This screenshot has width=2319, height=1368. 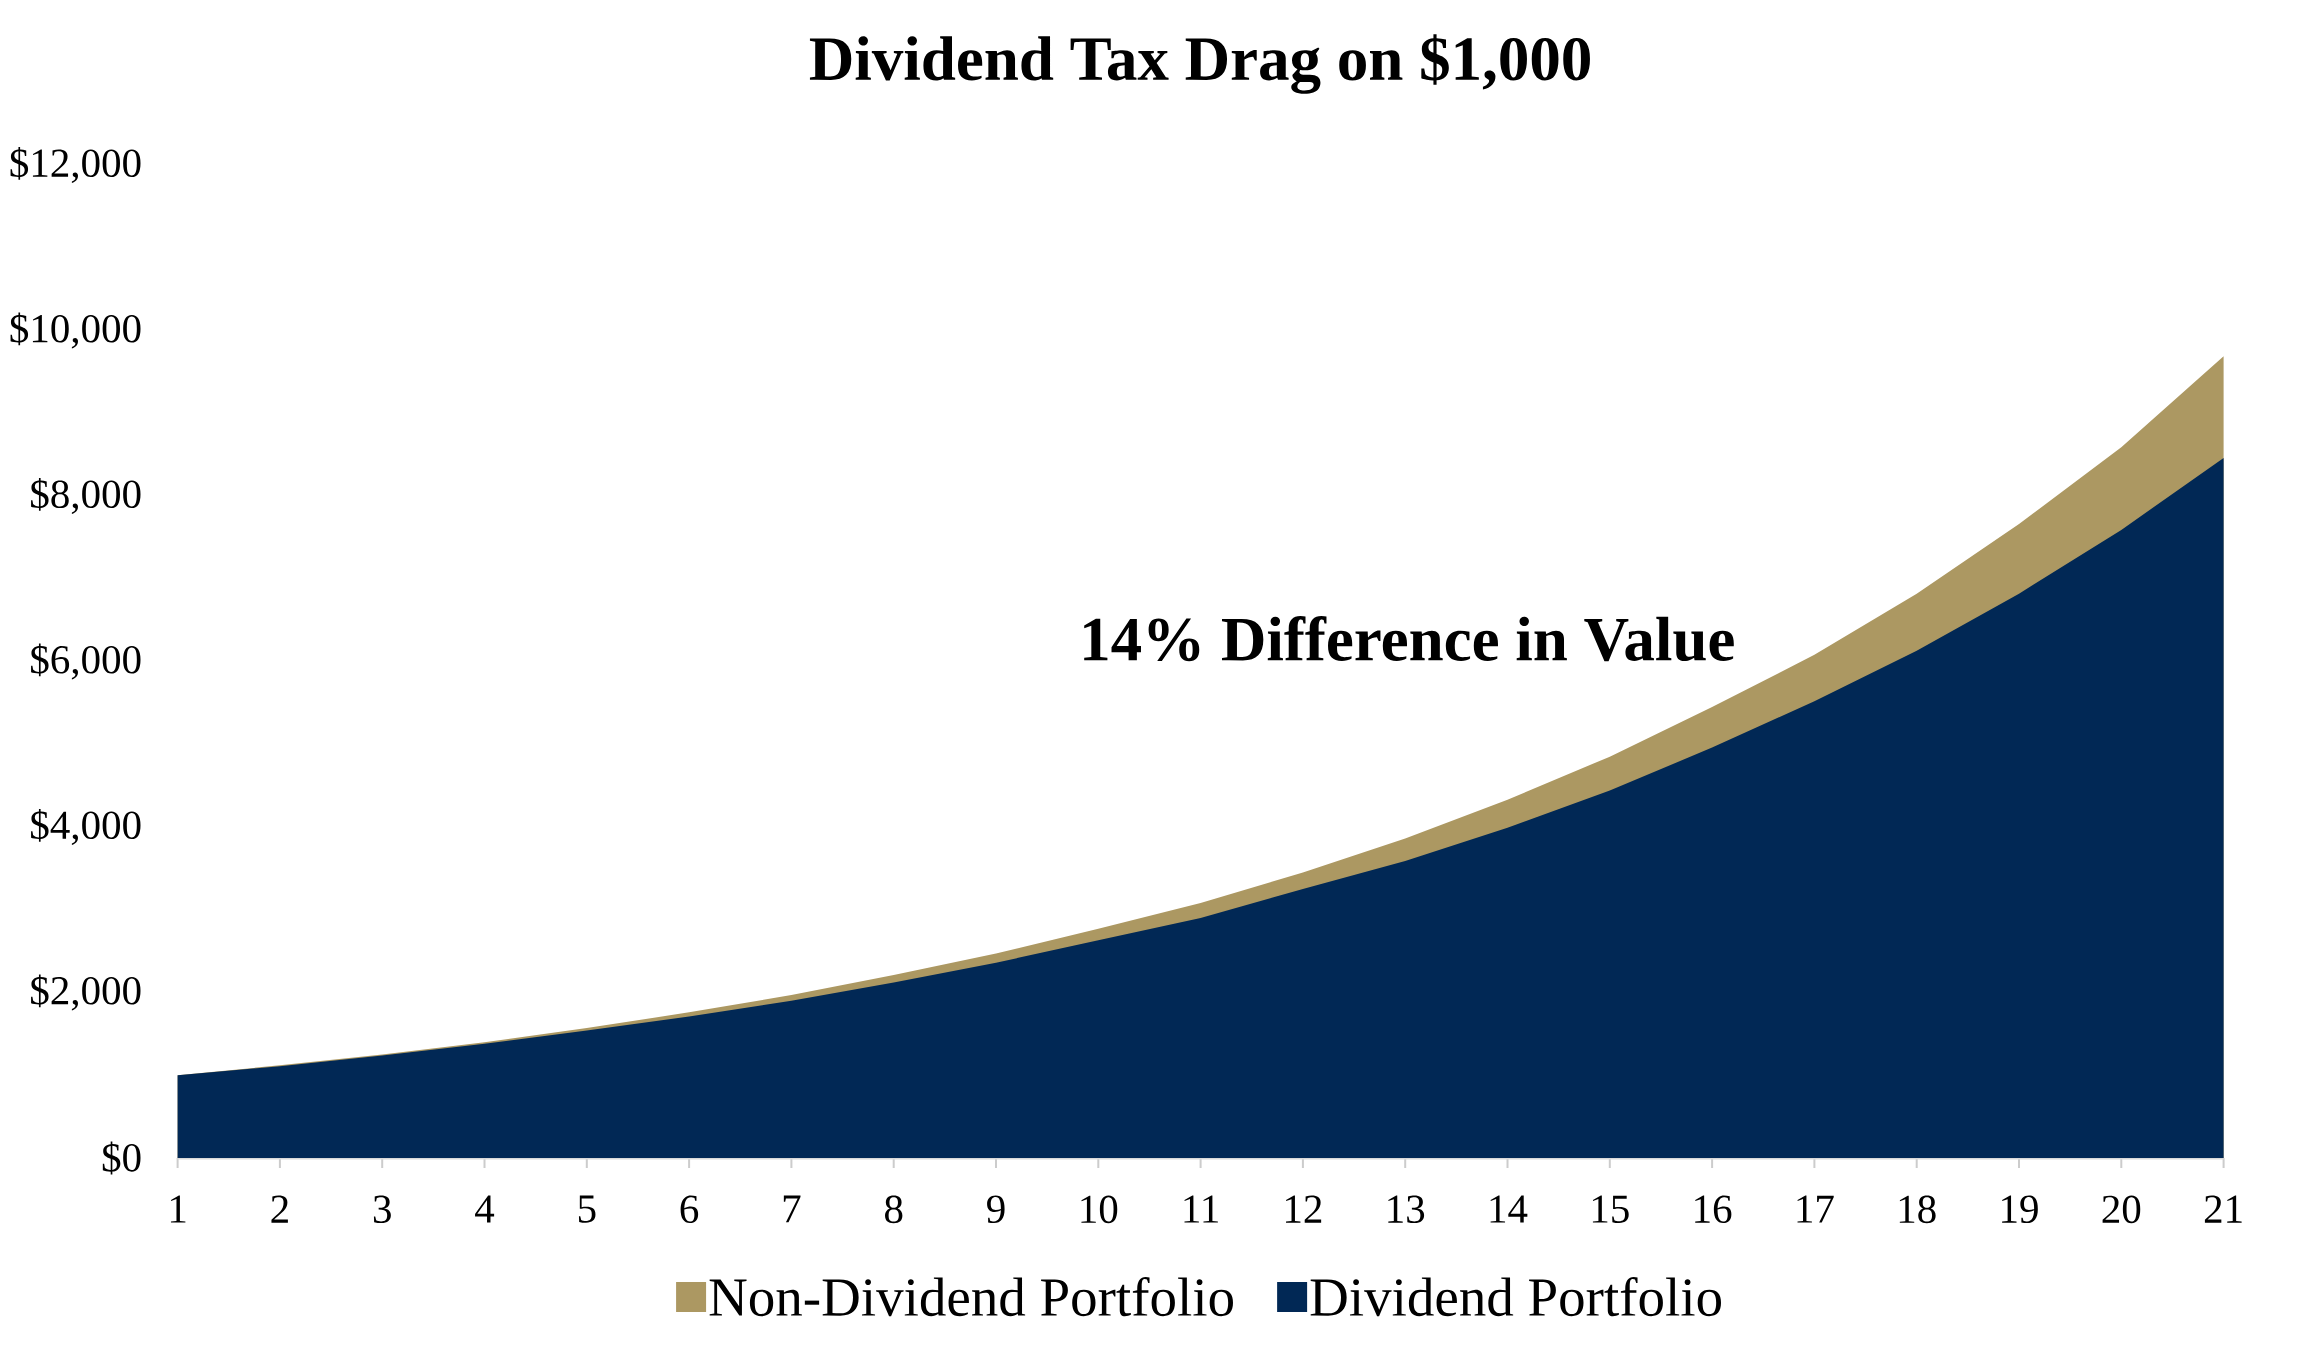 I want to click on x-tick-label: 1, so click(x=178, y=1209).